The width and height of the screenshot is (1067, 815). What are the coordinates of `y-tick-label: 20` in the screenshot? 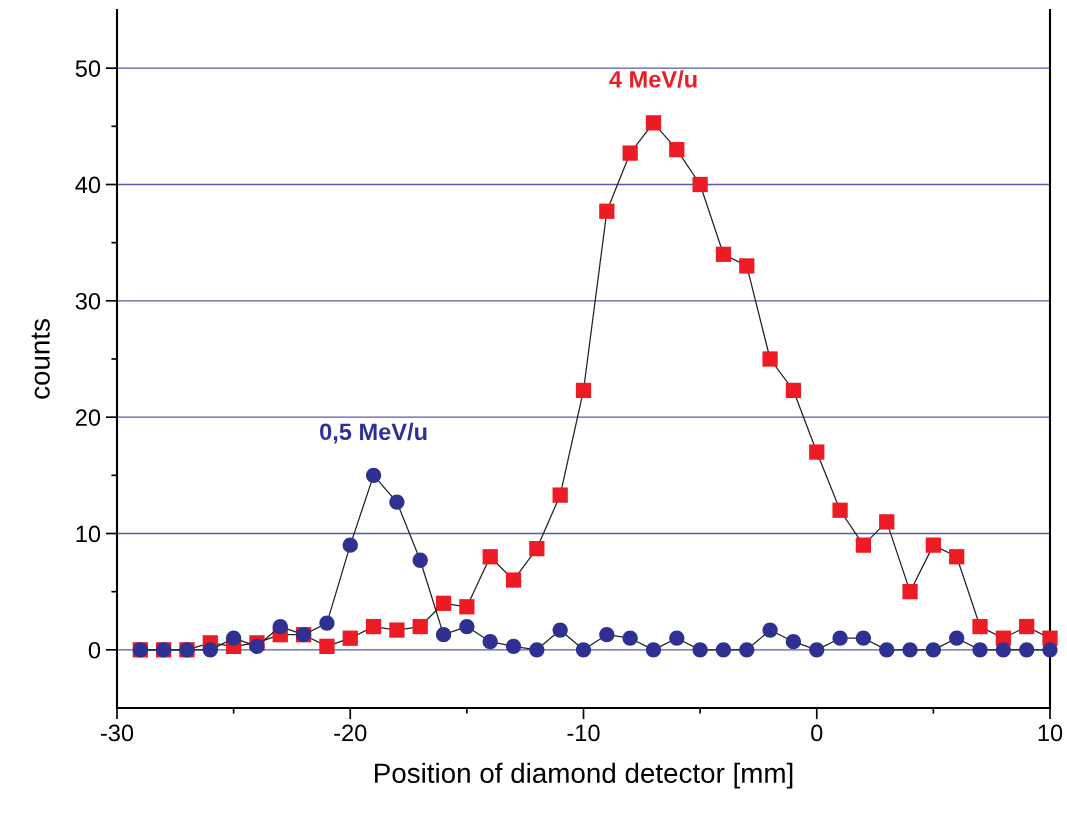 It's located at (88, 417).